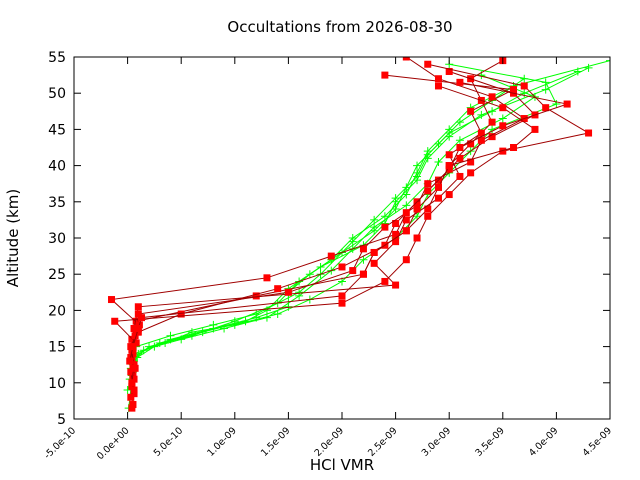 The width and height of the screenshot is (640, 480). Describe the element at coordinates (342, 465) in the screenshot. I see `x-axis-label: HCl VMR` at that location.